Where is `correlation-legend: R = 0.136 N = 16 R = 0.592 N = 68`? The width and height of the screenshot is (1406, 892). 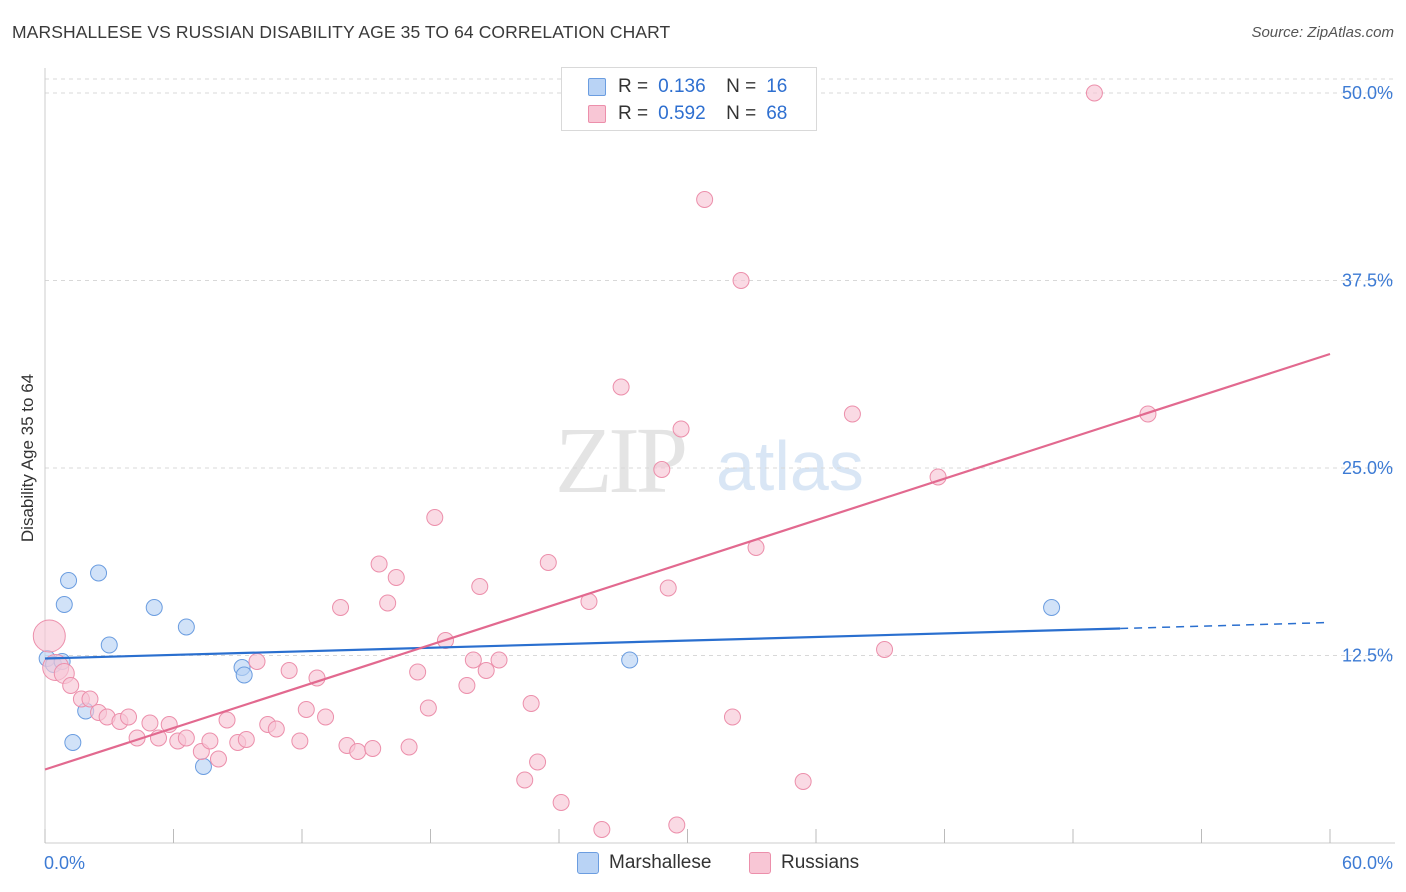 correlation-legend: R = 0.136 N = 16 R = 0.592 N = 68 is located at coordinates (689, 99).